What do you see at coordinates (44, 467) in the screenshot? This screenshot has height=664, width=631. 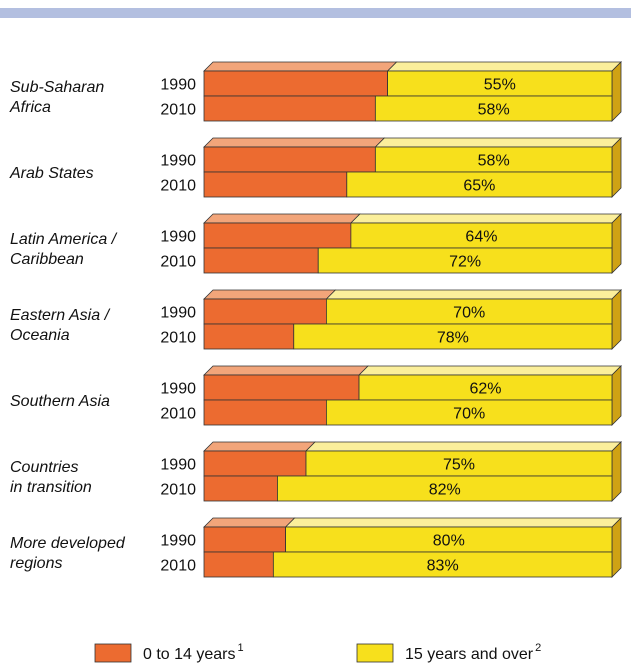 I see `region-label: Countries` at bounding box center [44, 467].